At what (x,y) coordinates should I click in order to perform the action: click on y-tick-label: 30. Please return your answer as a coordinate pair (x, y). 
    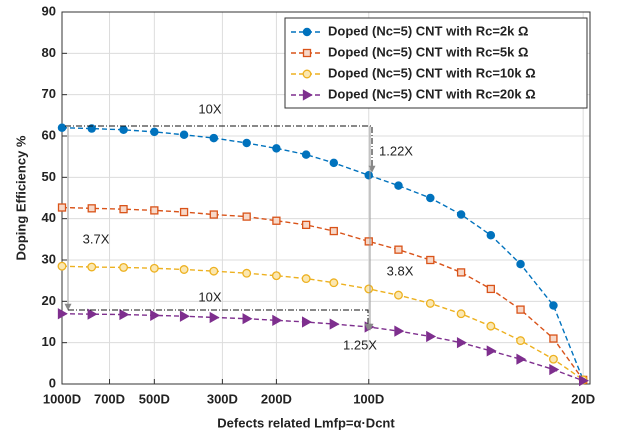
    Looking at the image, I should click on (49, 258).